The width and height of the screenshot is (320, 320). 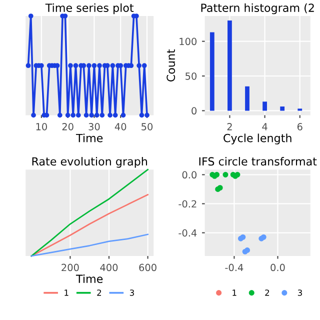 I want to click on x-tick-label: 40, so click(x=120, y=126).